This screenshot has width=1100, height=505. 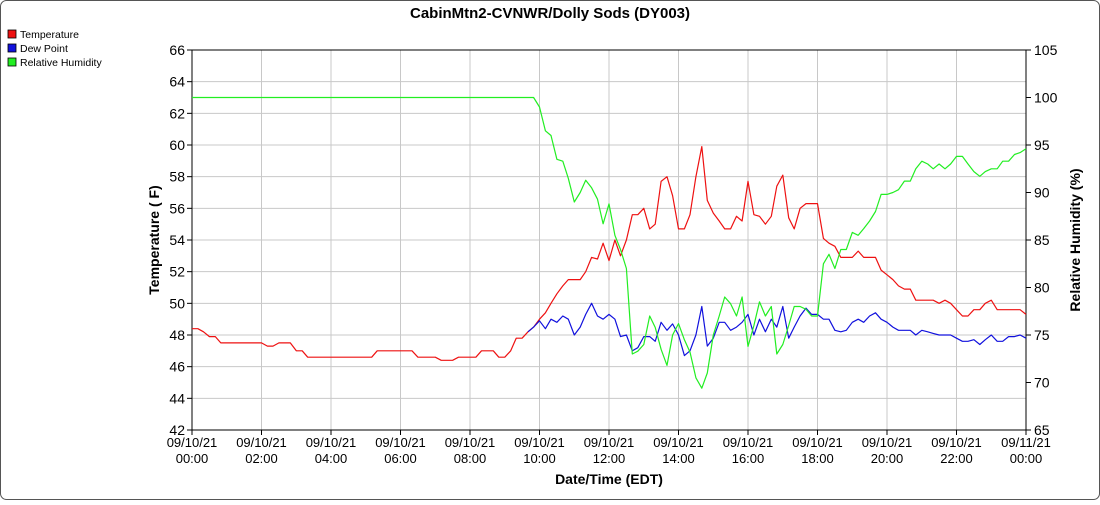 I want to click on y2-tick-label: 85, so click(x=1042, y=240).